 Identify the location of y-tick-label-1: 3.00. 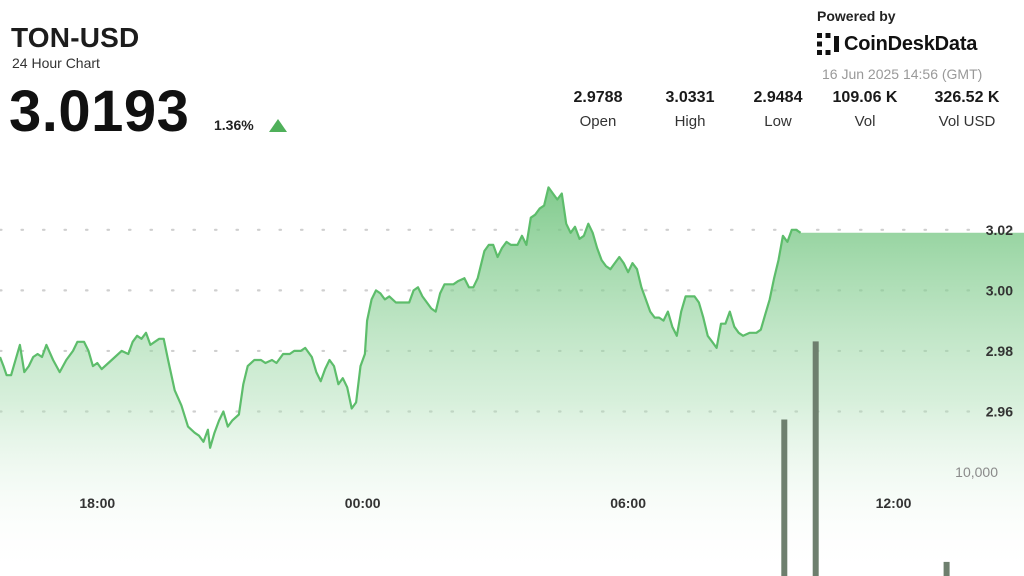
(999, 290).